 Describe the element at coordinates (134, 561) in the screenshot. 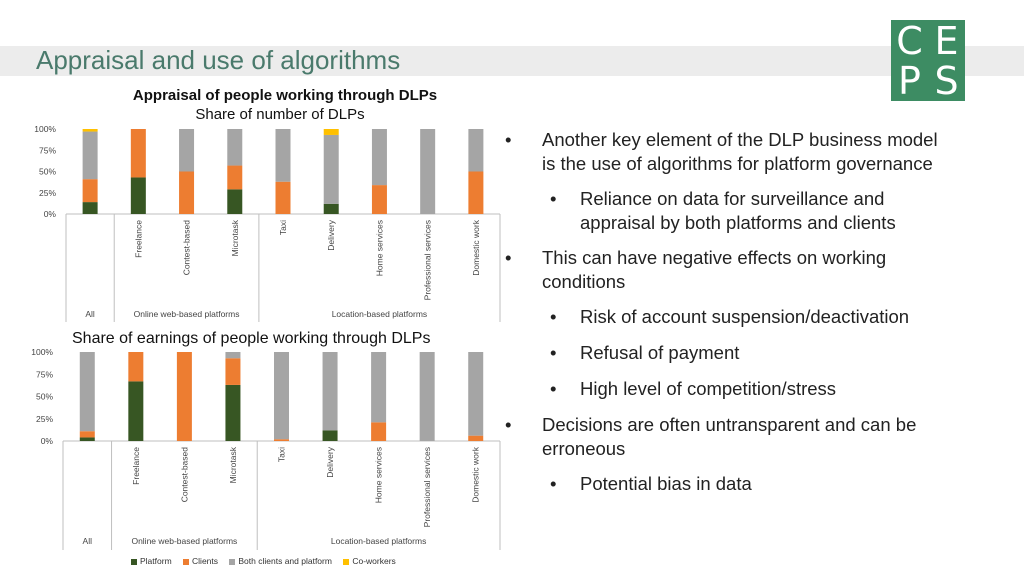

I see `legend-swatch-platform` at that location.